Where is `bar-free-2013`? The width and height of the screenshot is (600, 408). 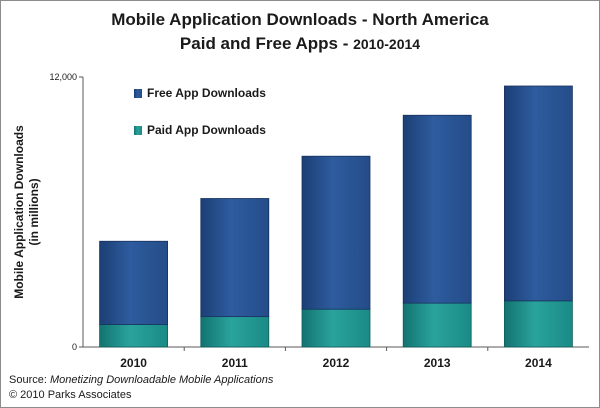
bar-free-2013 is located at coordinates (437, 209).